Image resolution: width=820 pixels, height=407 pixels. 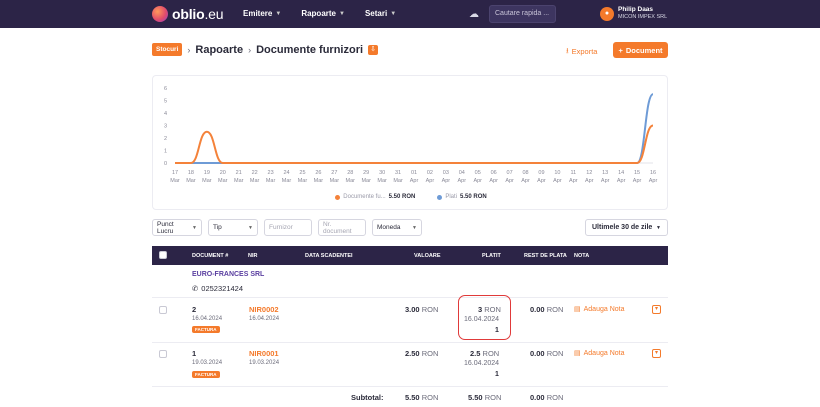 What do you see at coordinates (398, 173) in the screenshot?
I see `x-tick-label: 31` at bounding box center [398, 173].